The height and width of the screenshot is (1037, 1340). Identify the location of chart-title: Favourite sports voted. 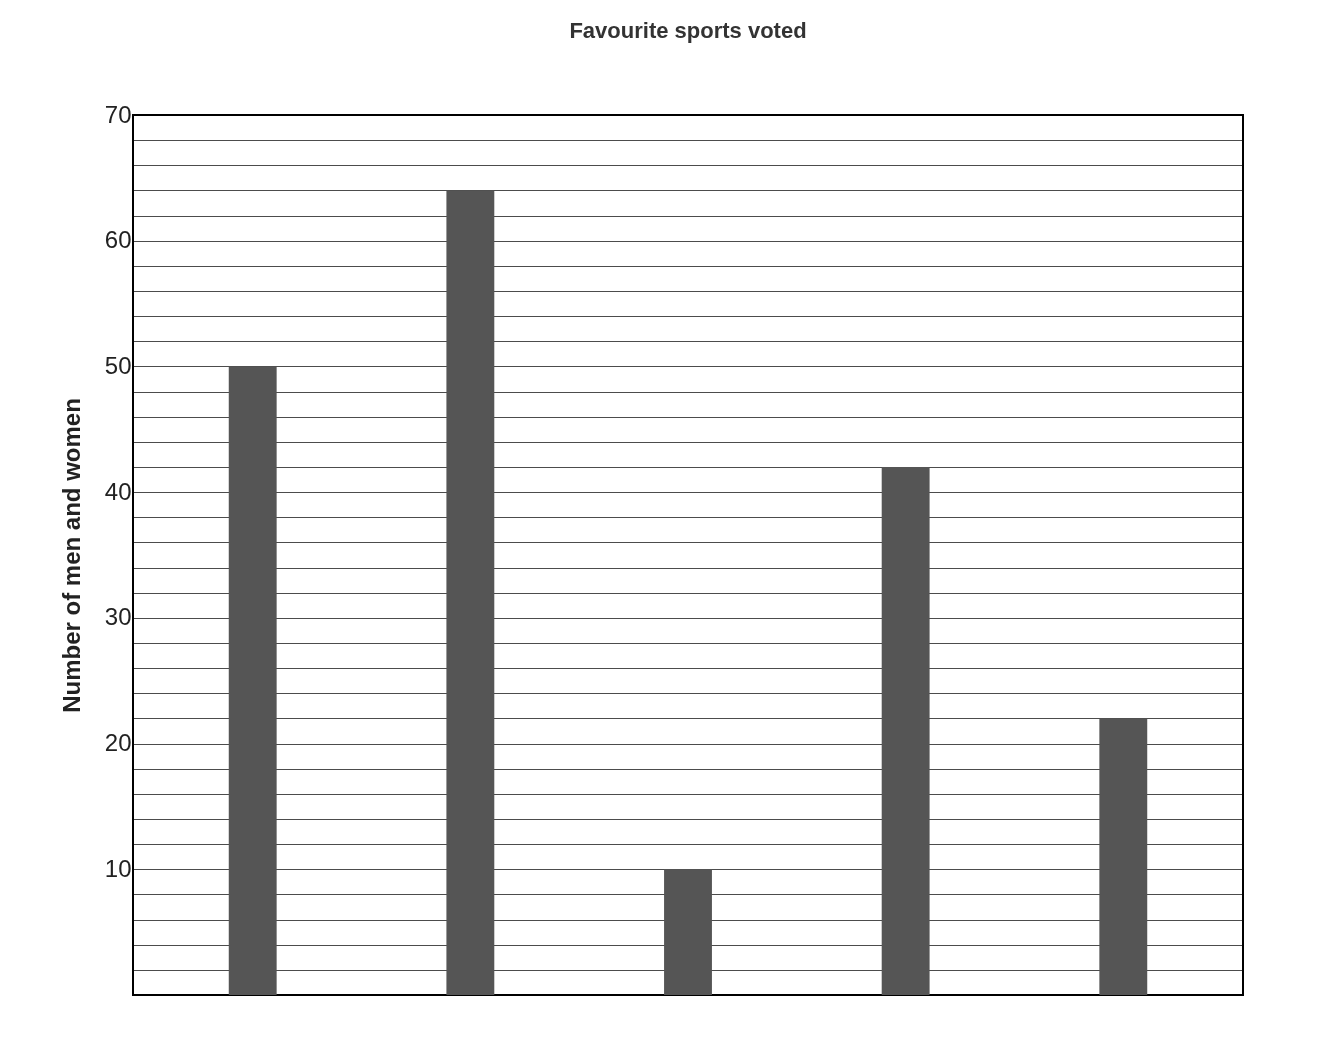
(688, 30).